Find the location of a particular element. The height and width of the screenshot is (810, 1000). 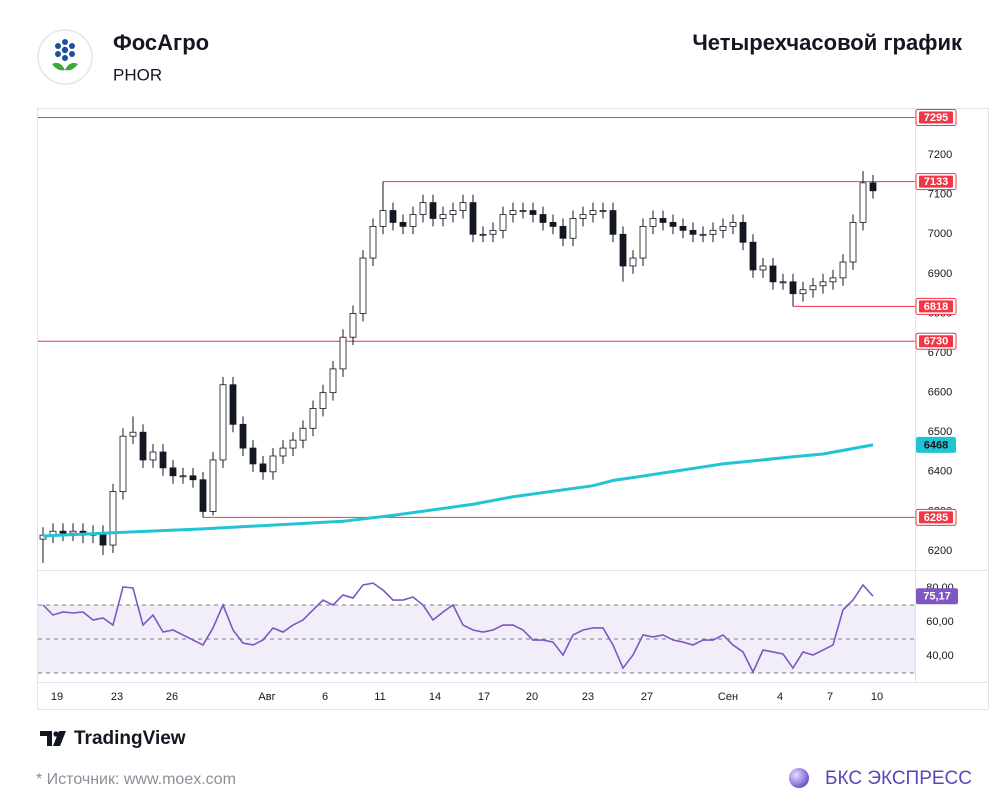

y-tick-label: 60,00 is located at coordinates (940, 622).